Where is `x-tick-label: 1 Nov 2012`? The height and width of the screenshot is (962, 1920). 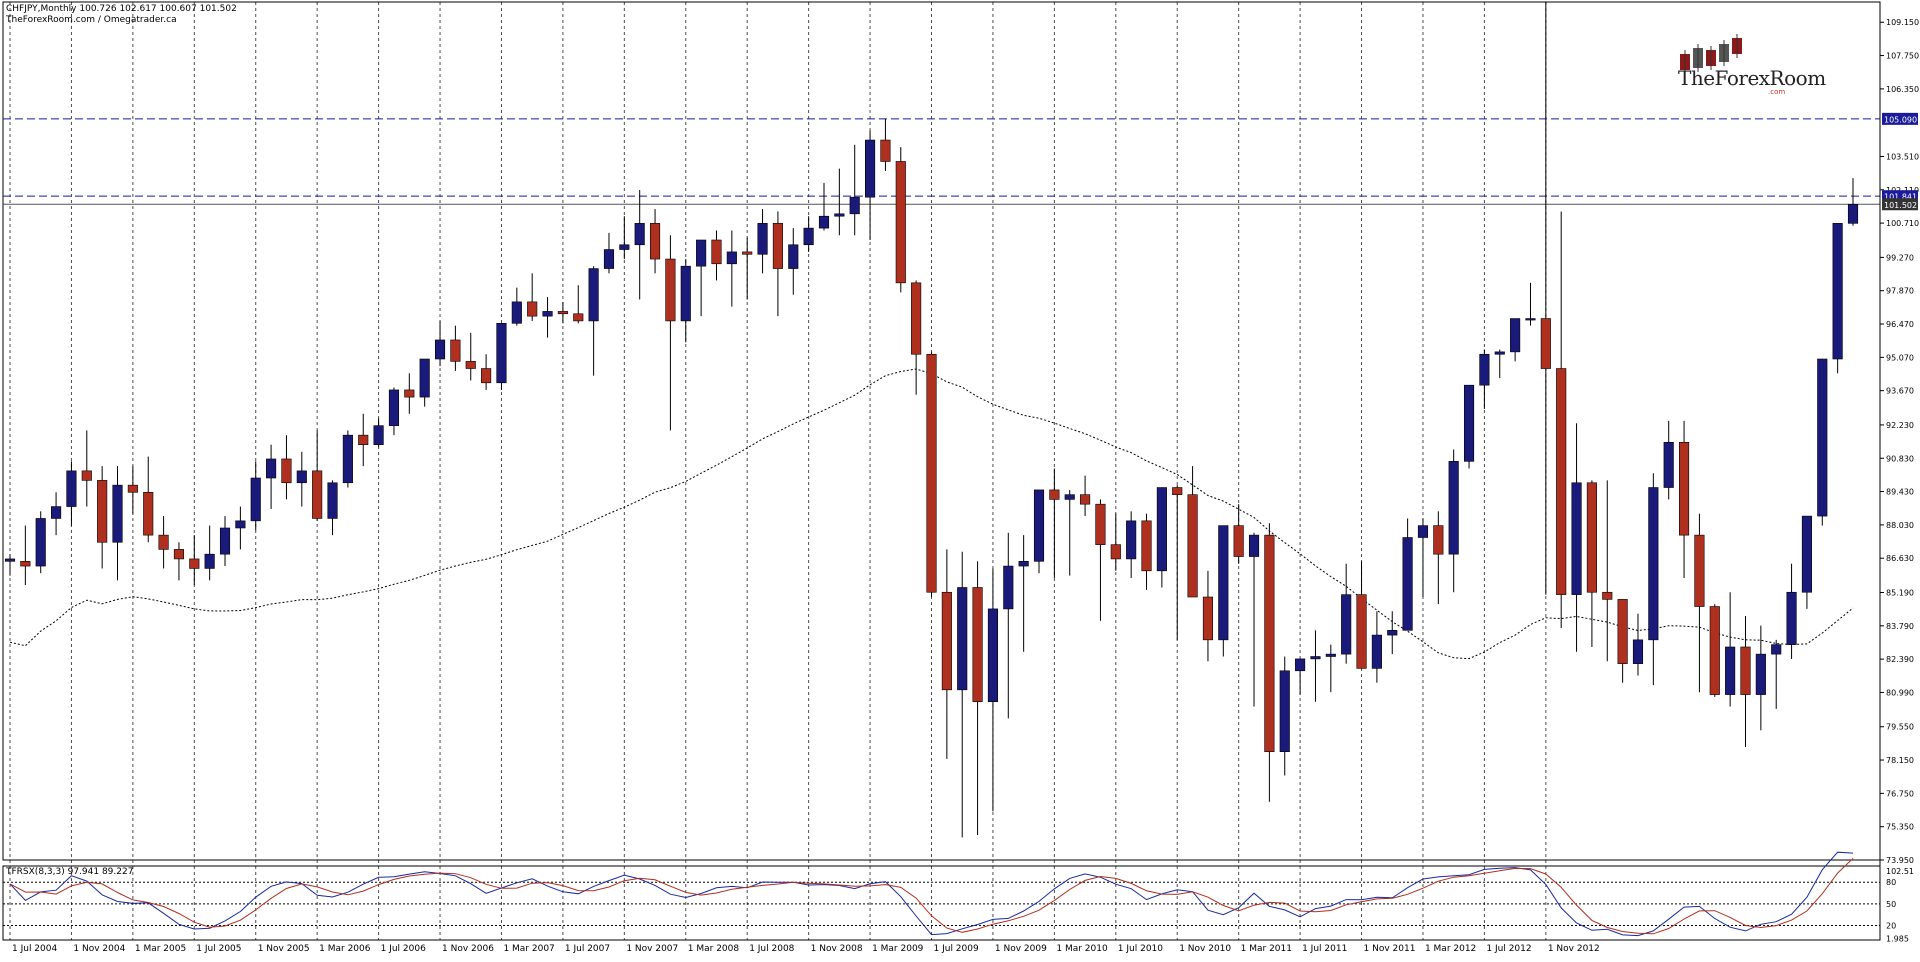
x-tick-label: 1 Nov 2012 is located at coordinates (1574, 949).